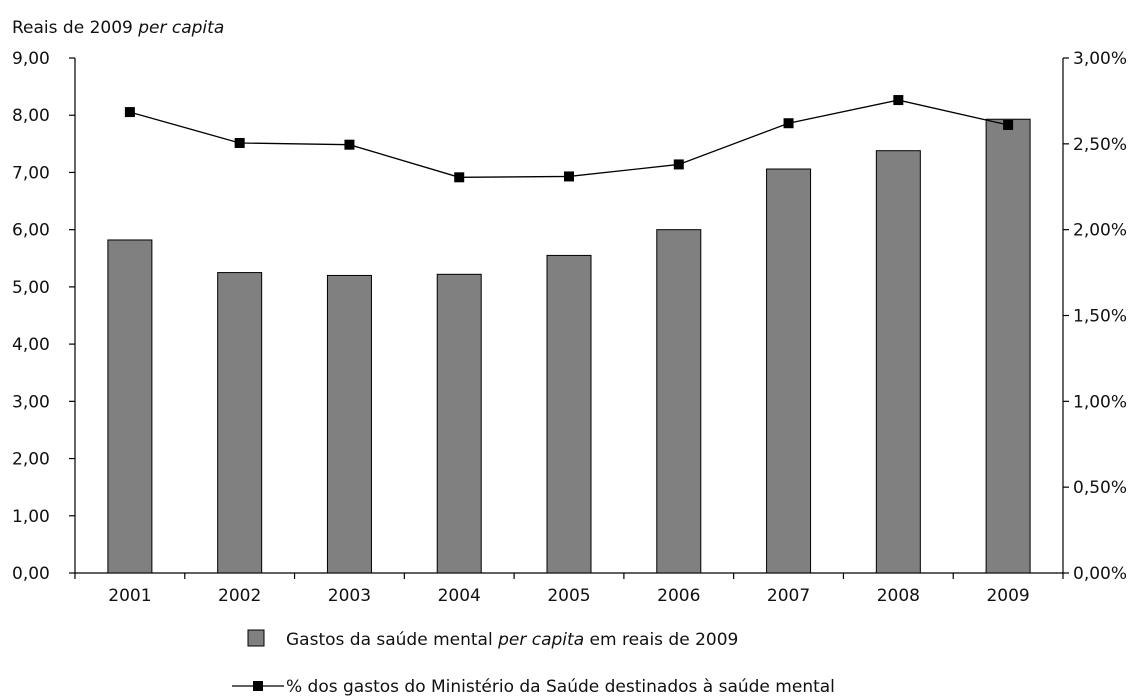 The image size is (1143, 698). Describe the element at coordinates (31, 402) in the screenshot. I see `left-tick-label: 3,00` at that location.